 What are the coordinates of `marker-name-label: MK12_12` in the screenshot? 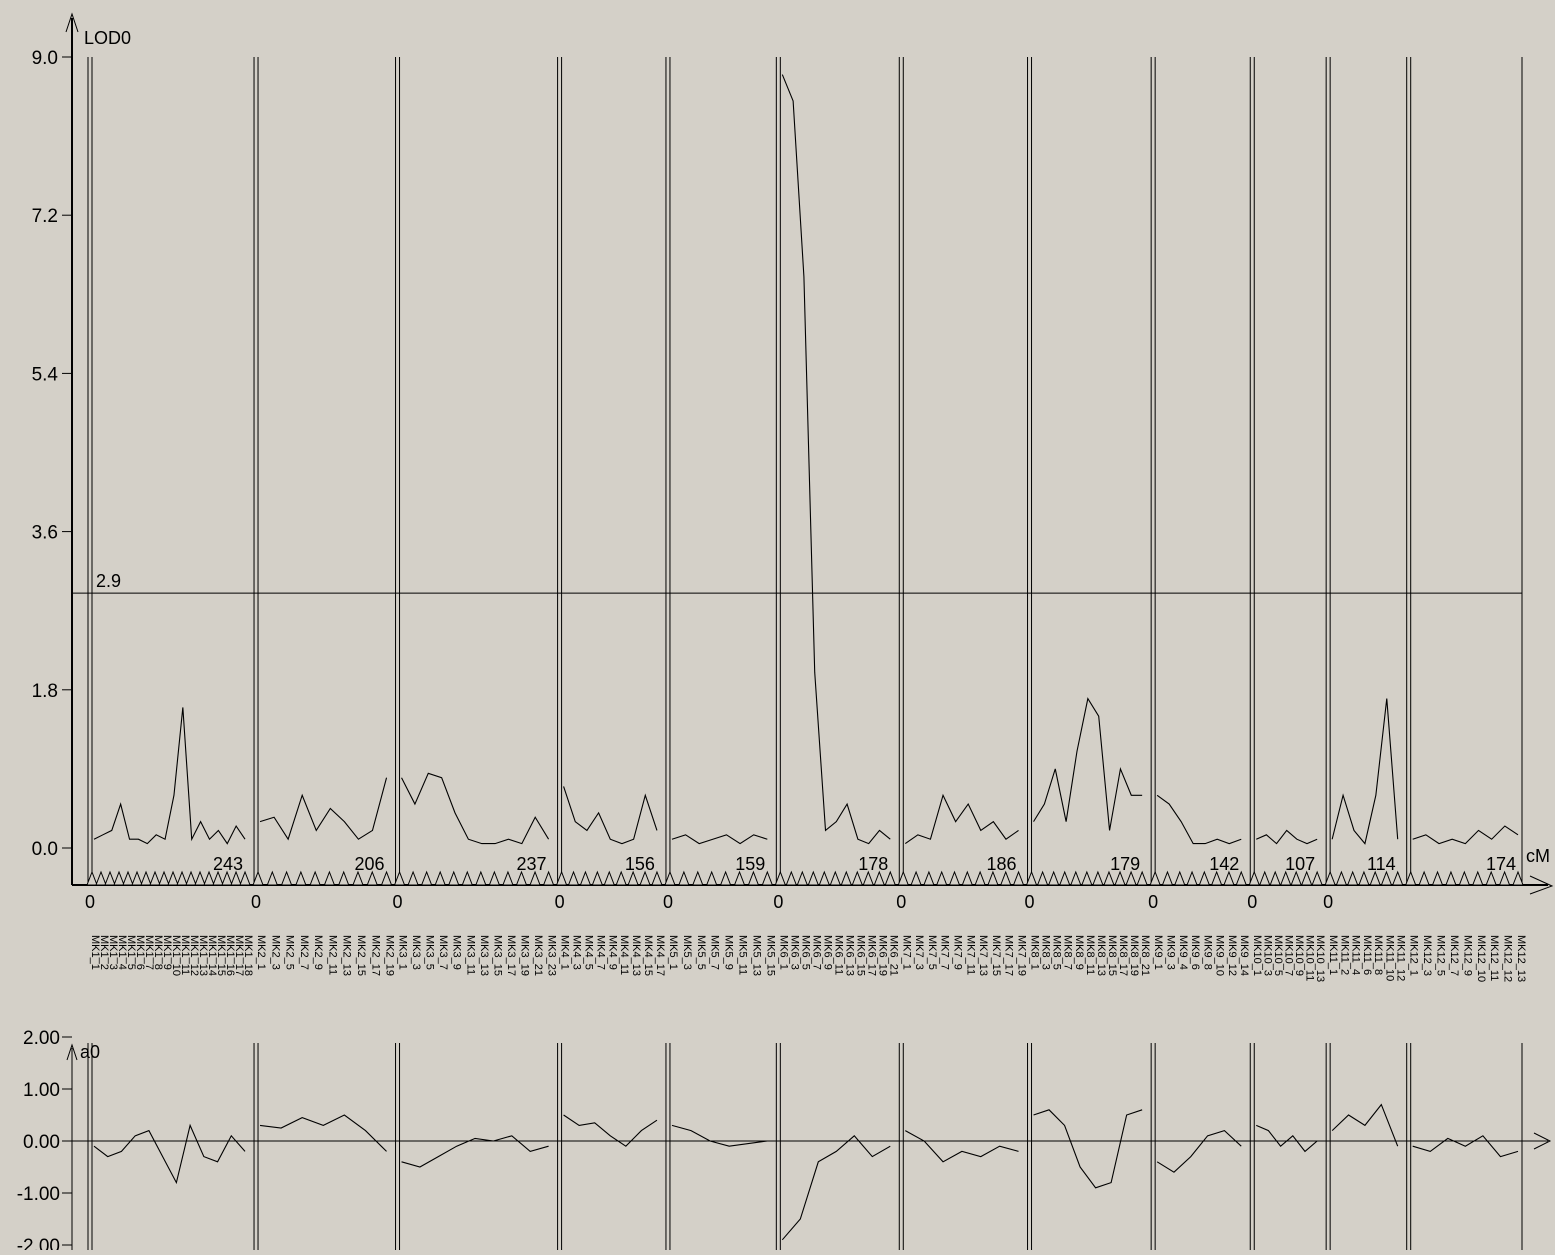 It's located at (1508, 958).